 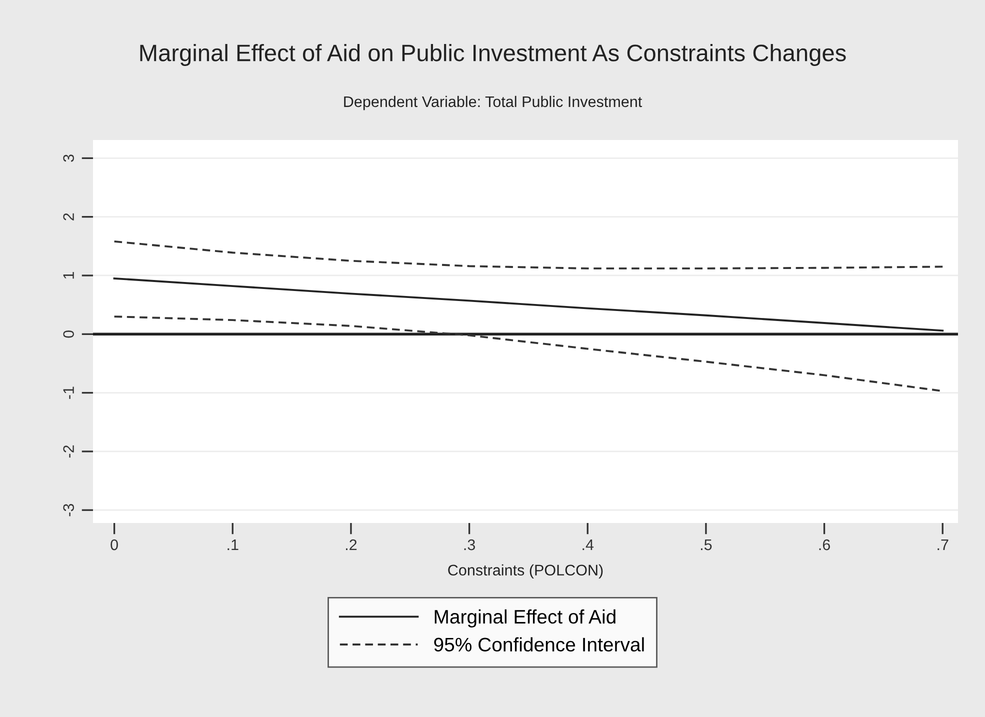 I want to click on x-tick-label: .4, so click(x=588, y=545).